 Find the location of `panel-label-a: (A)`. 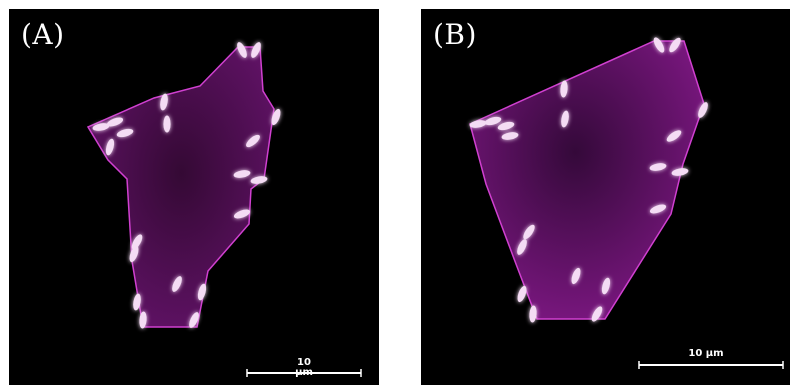

panel-label-a: (A) is located at coordinates (43, 34).